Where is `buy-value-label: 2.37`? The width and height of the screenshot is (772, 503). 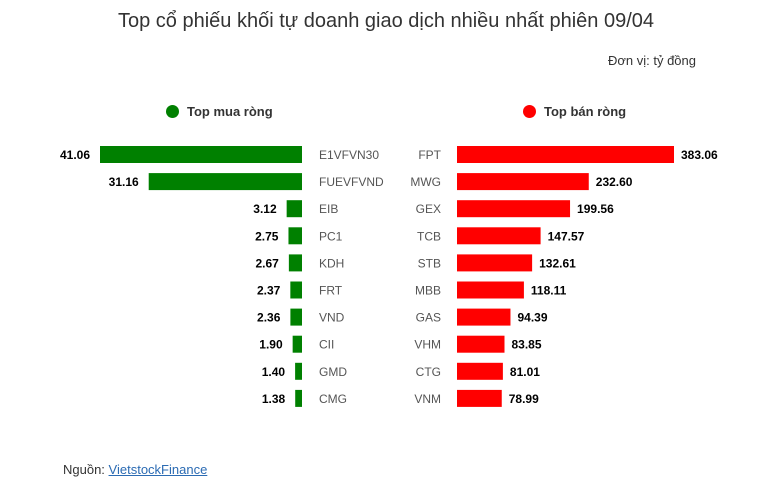 buy-value-label: 2.37 is located at coordinates (269, 291).